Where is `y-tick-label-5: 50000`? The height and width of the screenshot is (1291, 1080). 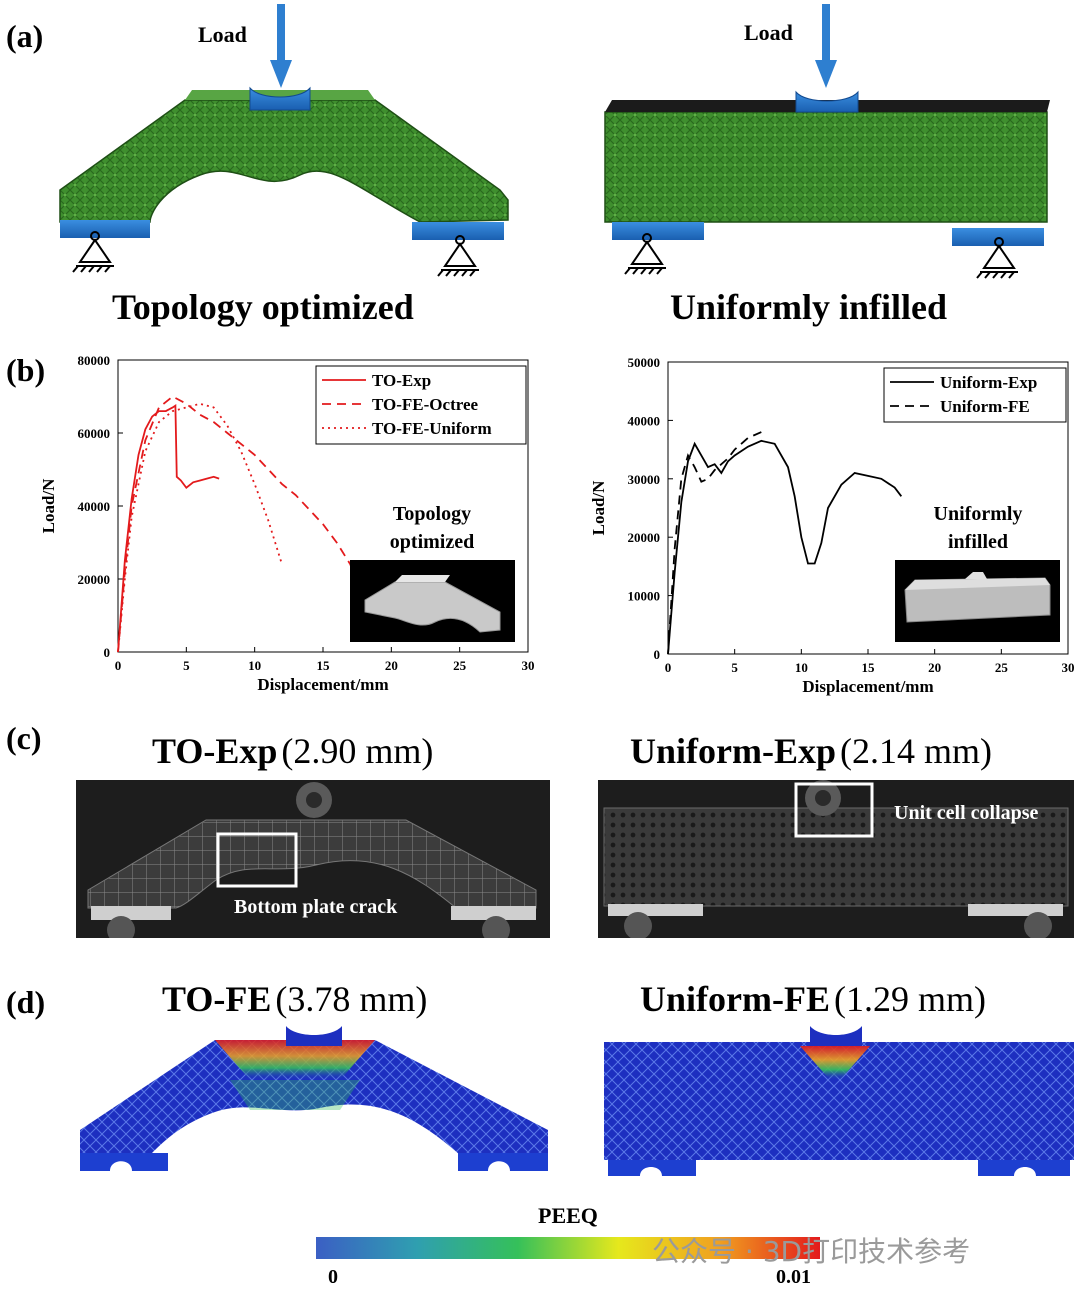
y-tick-label-5: 50000 is located at coordinates (644, 362).